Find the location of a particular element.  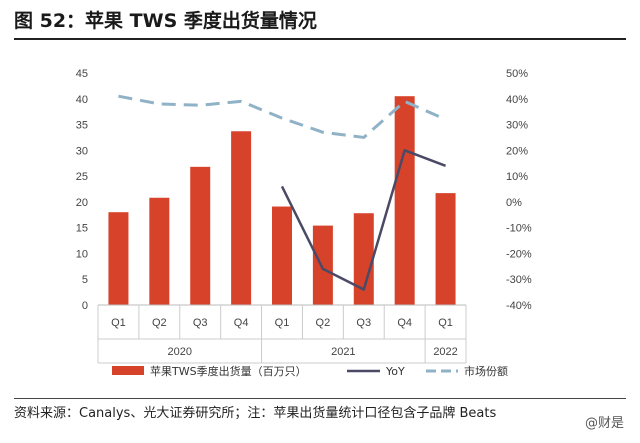

yoy-line is located at coordinates (363, 220).